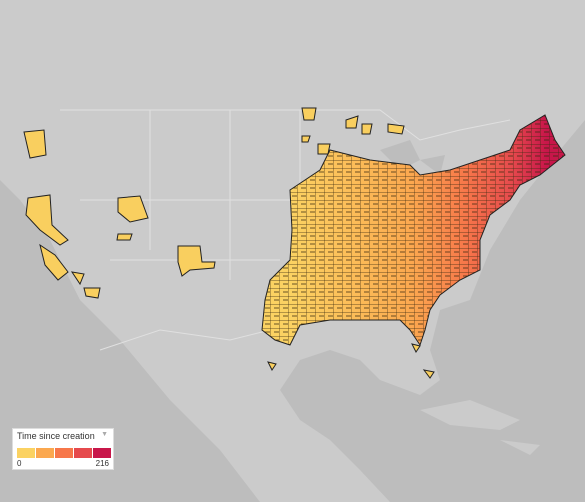 The image size is (585, 502). What do you see at coordinates (56, 436) in the screenshot?
I see `legend-title: Time since creation` at bounding box center [56, 436].